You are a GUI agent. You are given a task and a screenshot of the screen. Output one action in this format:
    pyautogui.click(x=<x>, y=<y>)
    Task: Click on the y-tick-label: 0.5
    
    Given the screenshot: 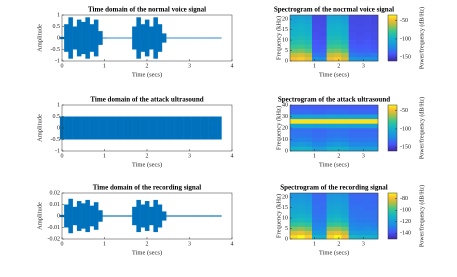 What is the action you would take?
    pyautogui.click(x=57, y=27)
    